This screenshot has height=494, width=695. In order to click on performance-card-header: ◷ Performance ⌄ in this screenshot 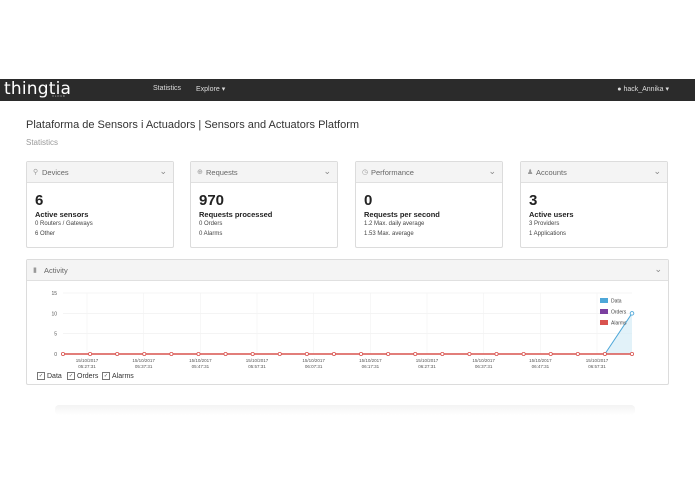, I will do `click(429, 172)`.